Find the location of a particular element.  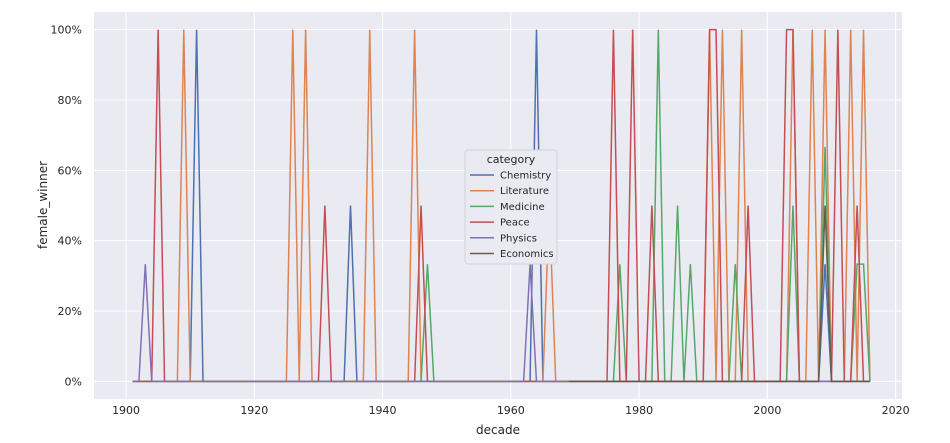

legend-label-literature: Literature is located at coordinates (524, 191).